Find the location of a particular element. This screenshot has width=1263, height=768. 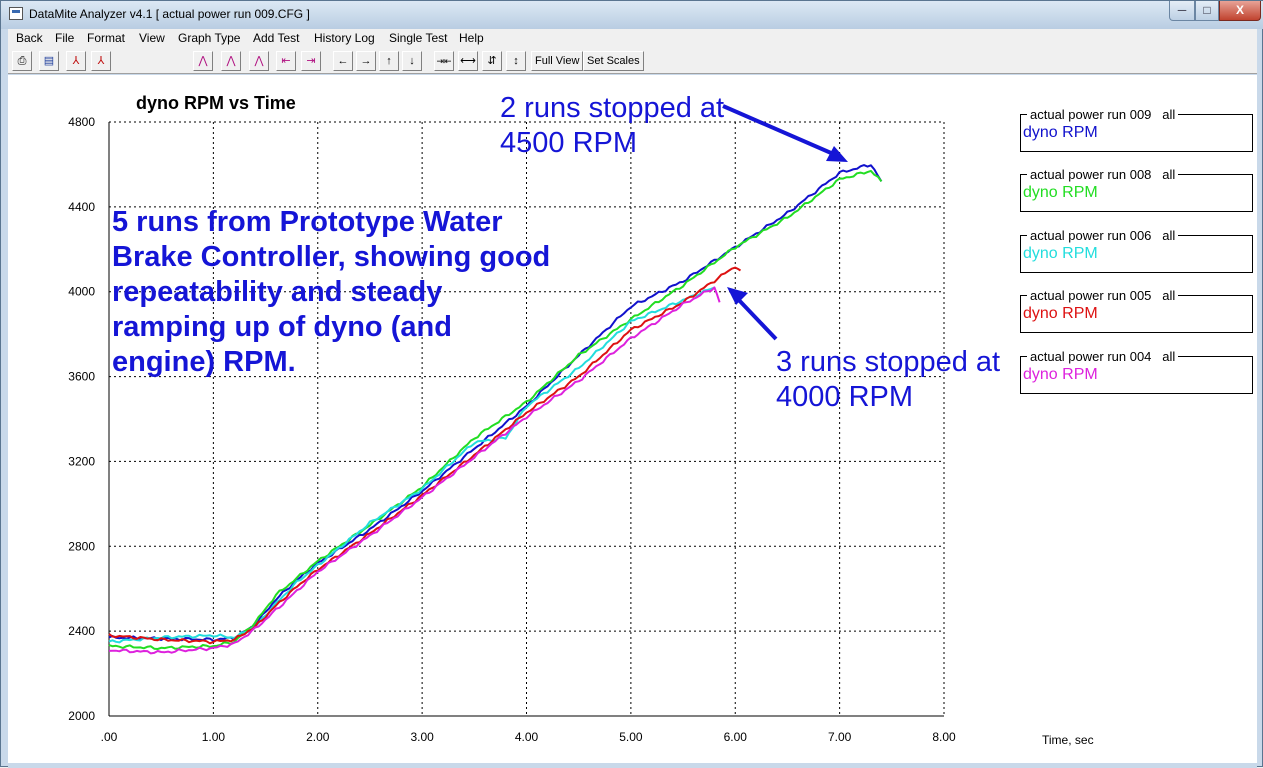

graph-type-2-icon: ⋀ is located at coordinates (231, 61).